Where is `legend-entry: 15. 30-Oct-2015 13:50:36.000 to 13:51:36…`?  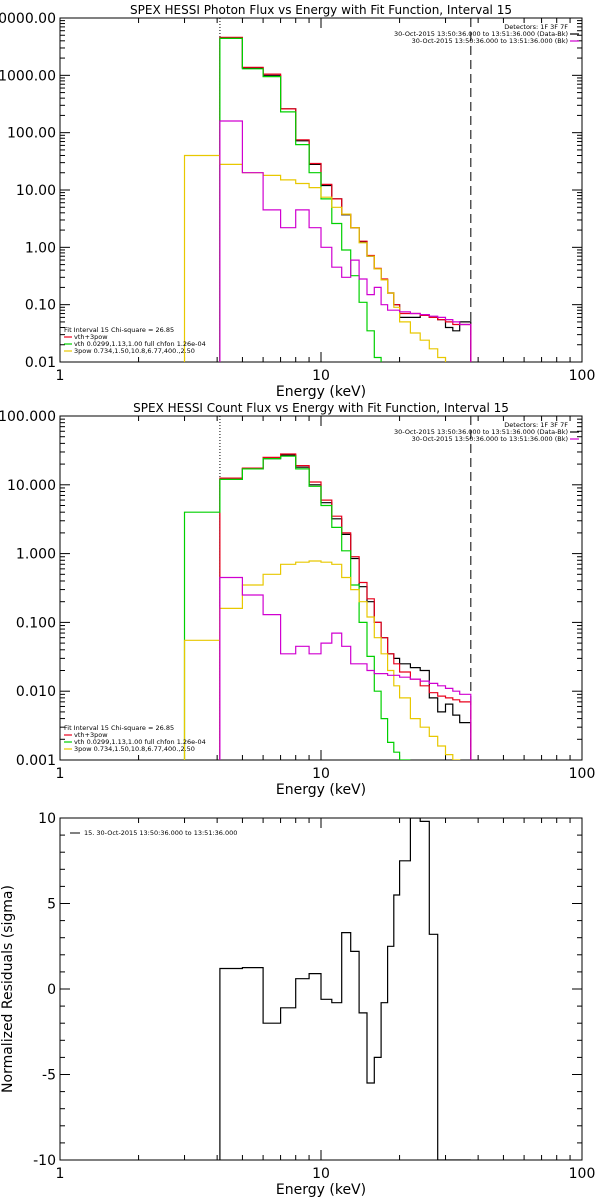
legend-entry: 15. 30-Oct-2015 13:50:36.000 to 13:51:36… is located at coordinates (160, 833).